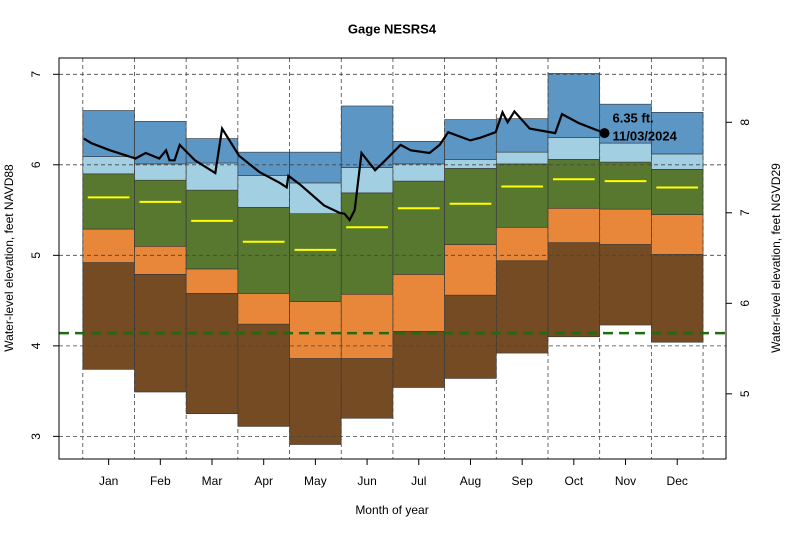 The width and height of the screenshot is (800, 533). What do you see at coordinates (745, 122) in the screenshot?
I see `y2-tick-label: 8` at bounding box center [745, 122].